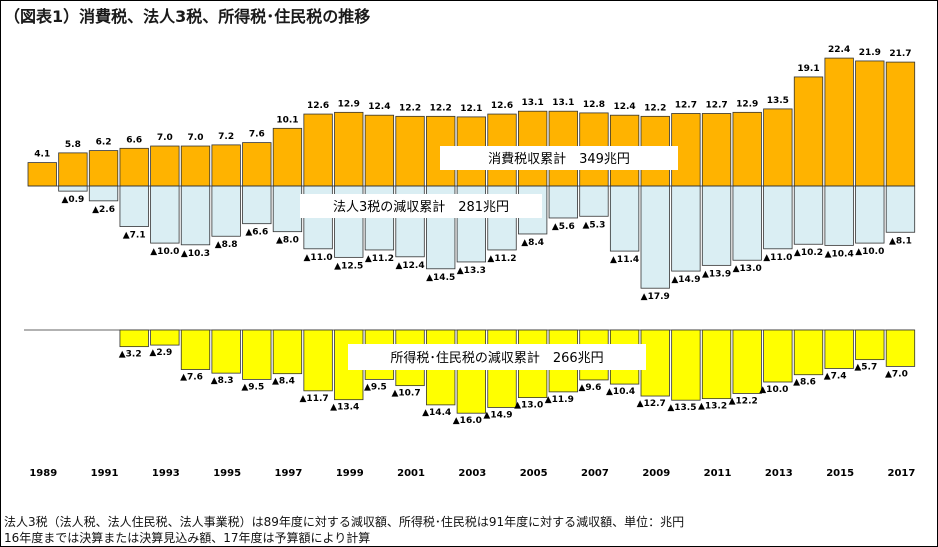 The image size is (938, 547). Describe the element at coordinates (350, 473) in the screenshot. I see `x-tick-label: 1999` at that location.